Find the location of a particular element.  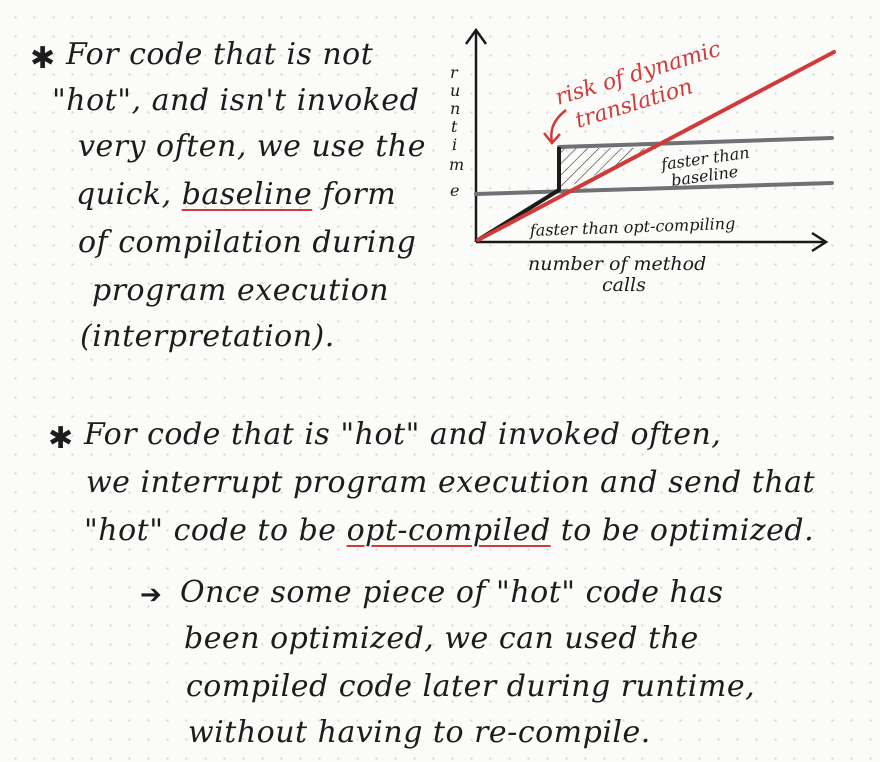

region-label: faster than opt-compiling is located at coordinates (631, 227).